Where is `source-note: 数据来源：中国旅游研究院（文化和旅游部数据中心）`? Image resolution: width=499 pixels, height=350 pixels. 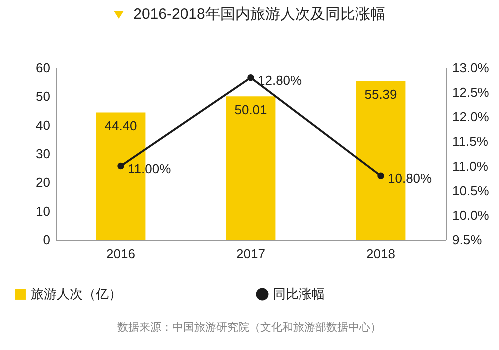
source-note: 数据来源：中国旅游研究院（文化和旅游部数据中心） is located at coordinates (249, 327).